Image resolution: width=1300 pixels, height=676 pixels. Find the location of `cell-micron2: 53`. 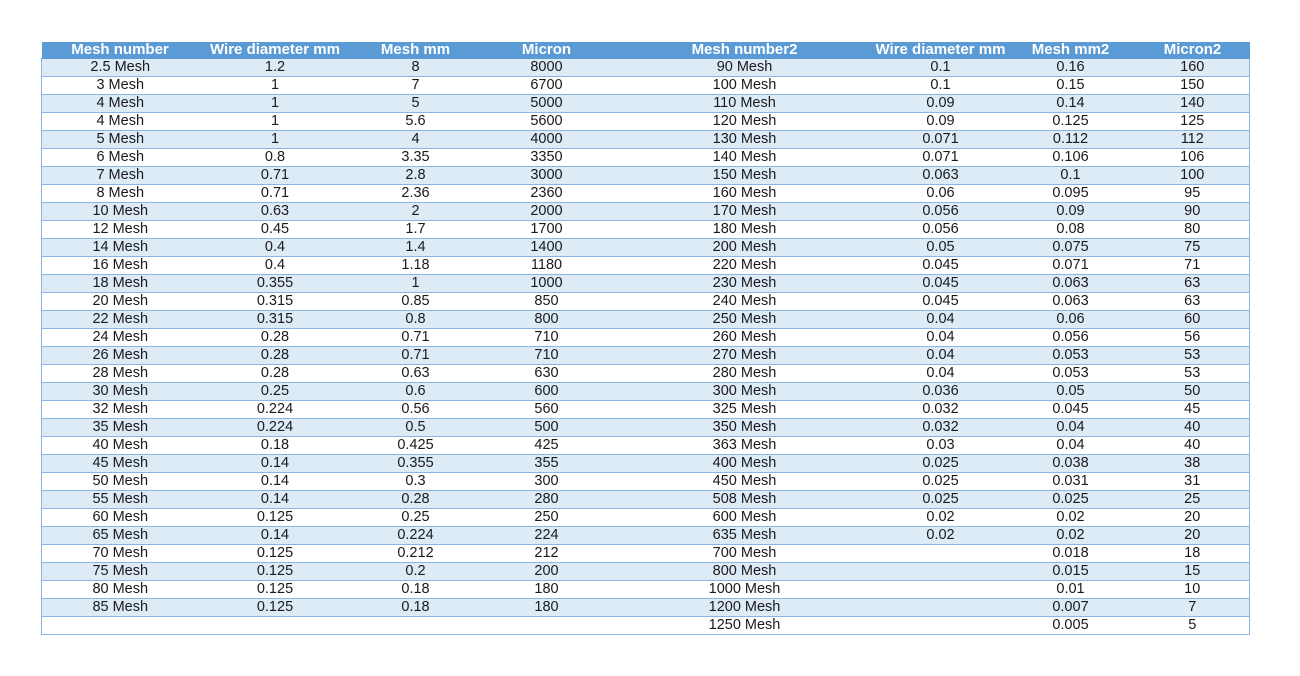

cell-micron2: 53 is located at coordinates (1192, 373).